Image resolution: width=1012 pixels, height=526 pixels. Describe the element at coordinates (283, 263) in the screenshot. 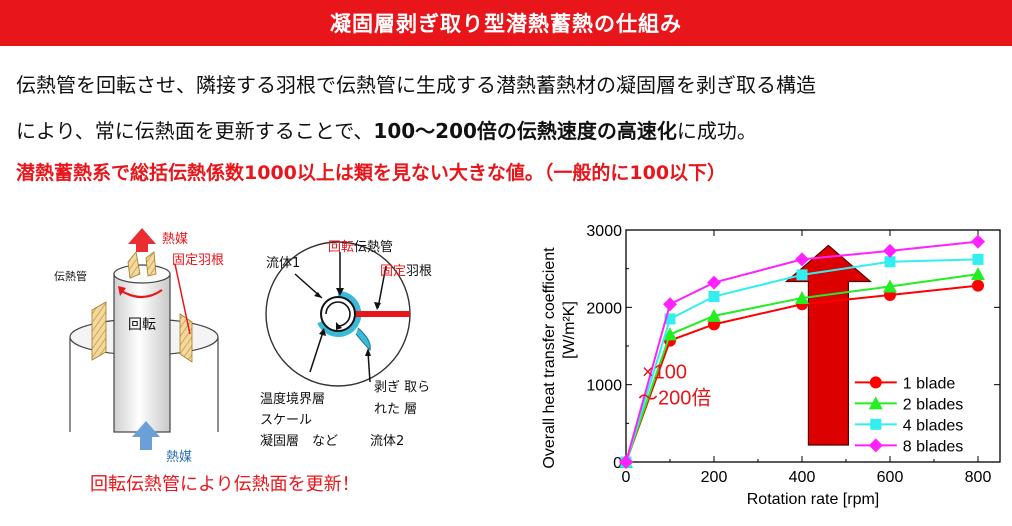

I see `fluid1-label: 流体1` at that location.